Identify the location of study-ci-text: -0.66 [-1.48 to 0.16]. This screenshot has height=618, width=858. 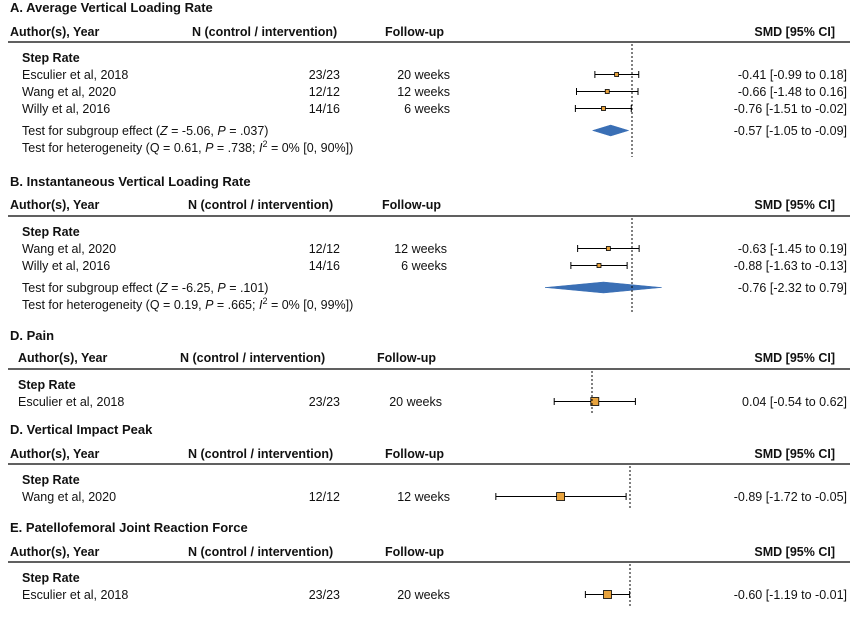
(792, 92).